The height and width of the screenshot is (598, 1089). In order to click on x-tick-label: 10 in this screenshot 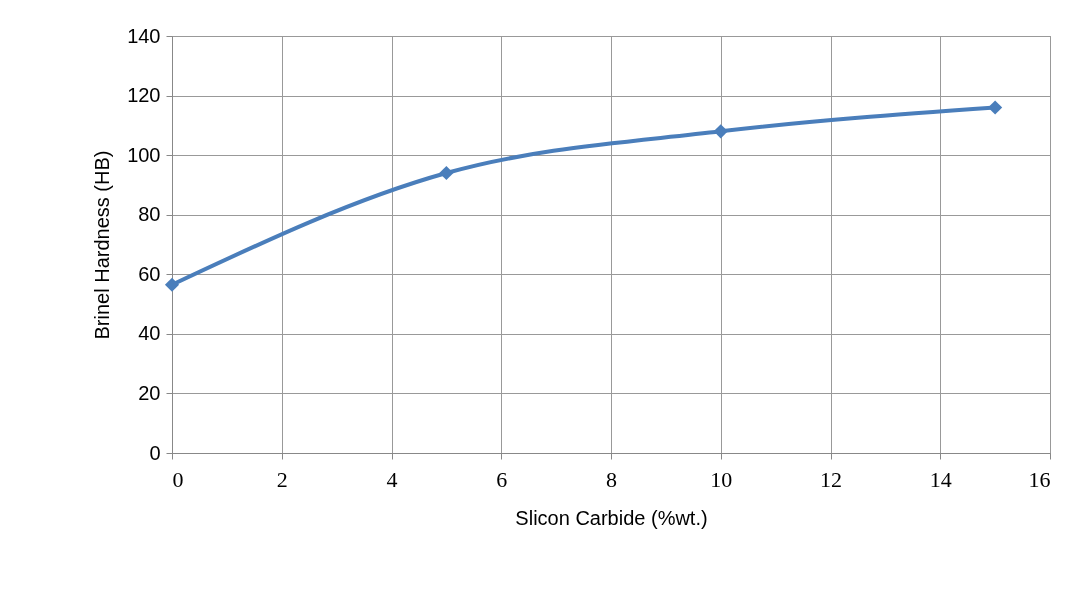, I will do `click(721, 479)`.